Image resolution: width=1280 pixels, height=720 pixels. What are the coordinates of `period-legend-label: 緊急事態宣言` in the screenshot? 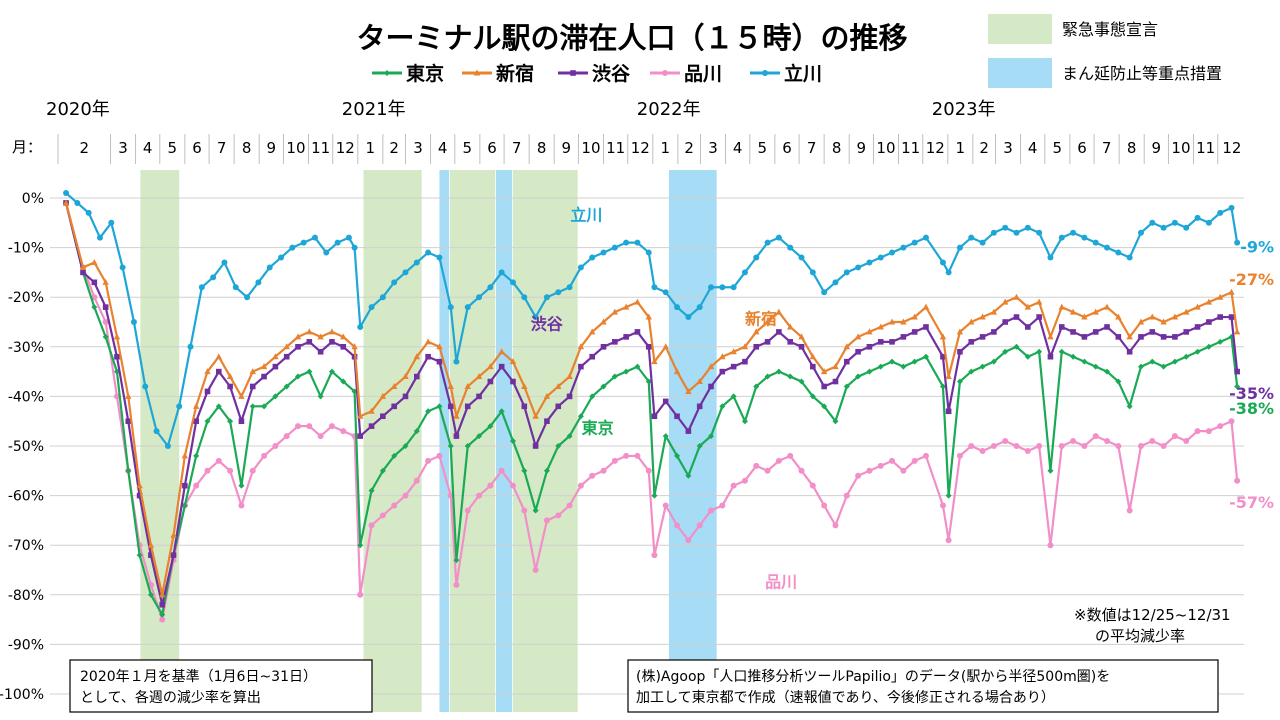 It's located at (1110, 29).